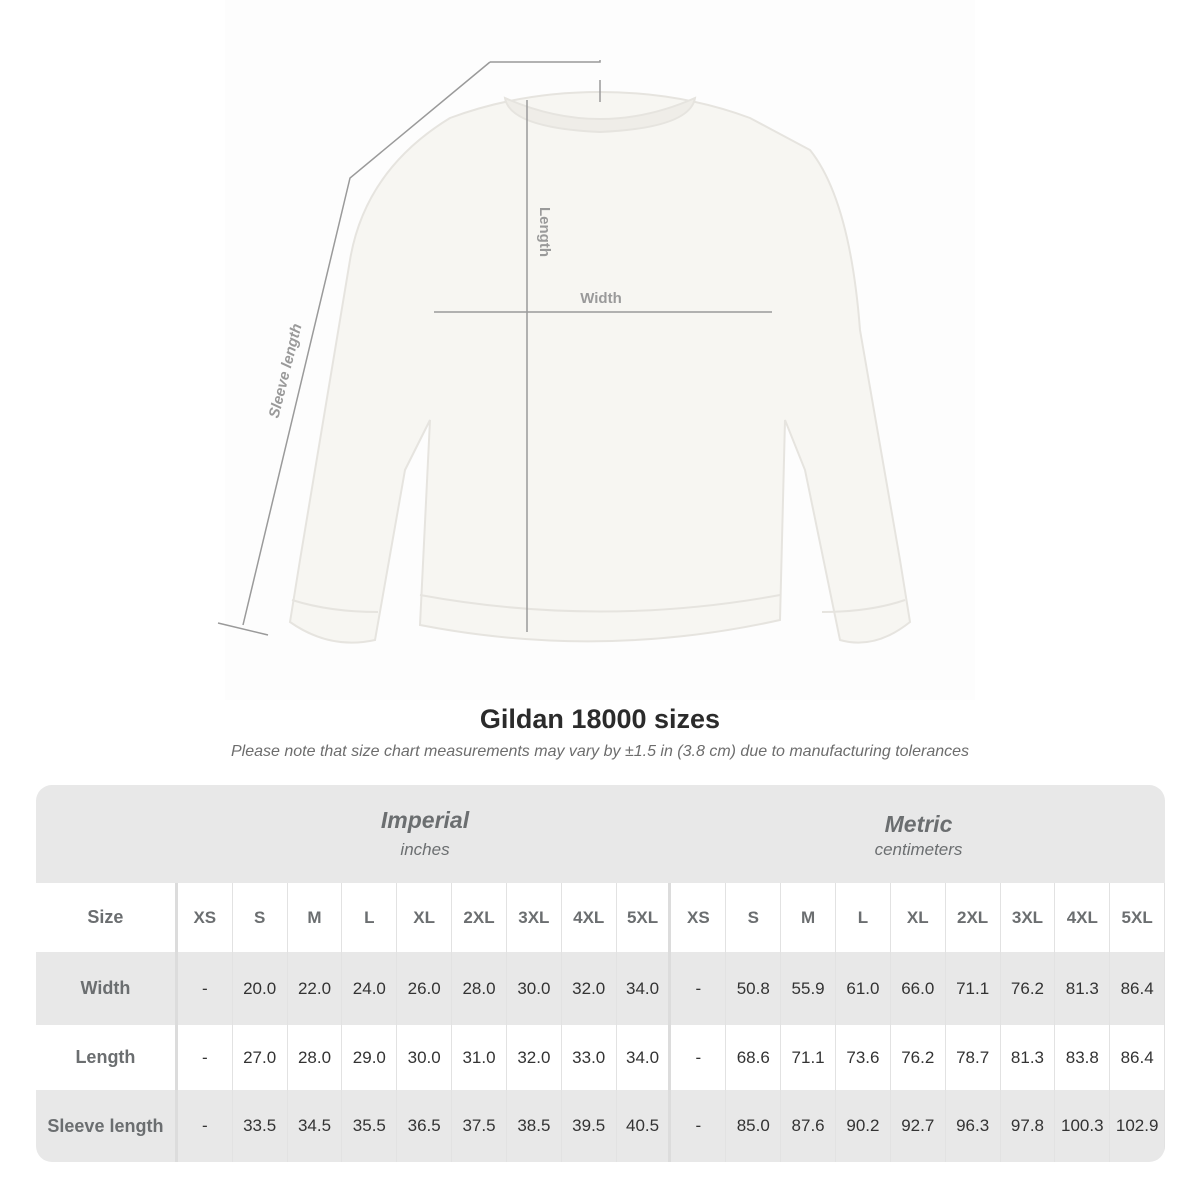  I want to click on metric-size-4xl: 4XL, so click(1083, 917).